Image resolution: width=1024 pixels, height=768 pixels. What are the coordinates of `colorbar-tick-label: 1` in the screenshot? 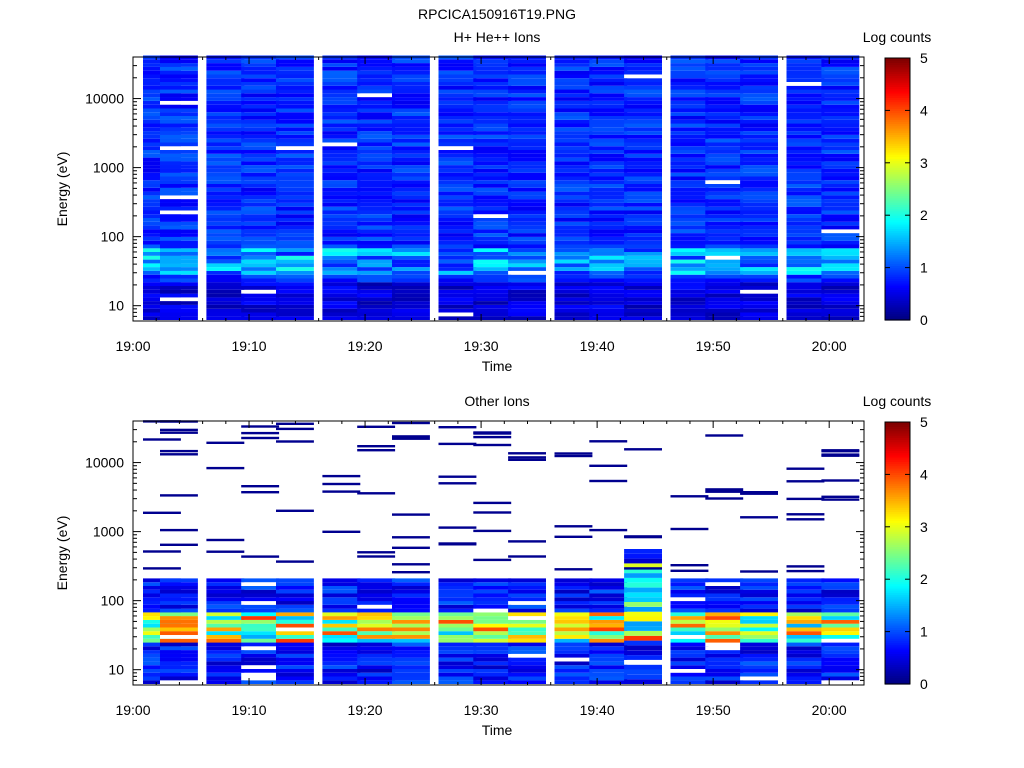 It's located at (924, 632).